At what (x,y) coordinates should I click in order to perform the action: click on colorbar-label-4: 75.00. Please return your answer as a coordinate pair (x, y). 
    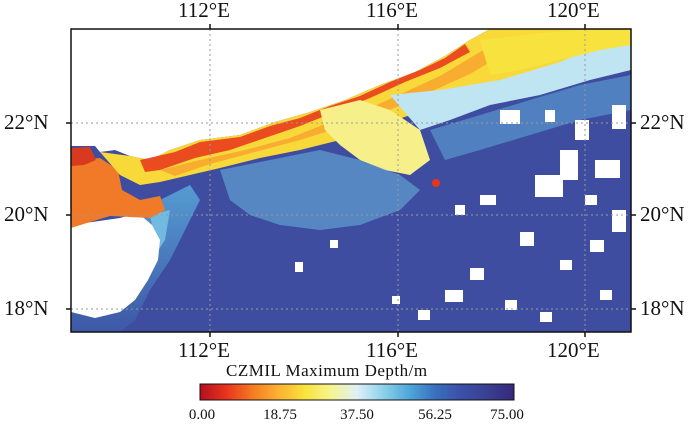
    Looking at the image, I should click on (507, 415).